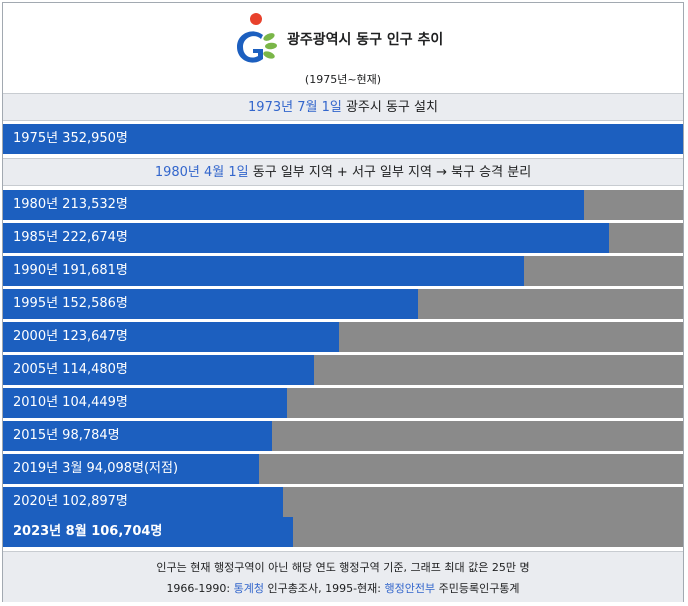 This screenshot has width=688, height=606. What do you see at coordinates (295, 107) in the screenshot?
I see `event-date-link: 1973년 7월 1일` at bounding box center [295, 107].